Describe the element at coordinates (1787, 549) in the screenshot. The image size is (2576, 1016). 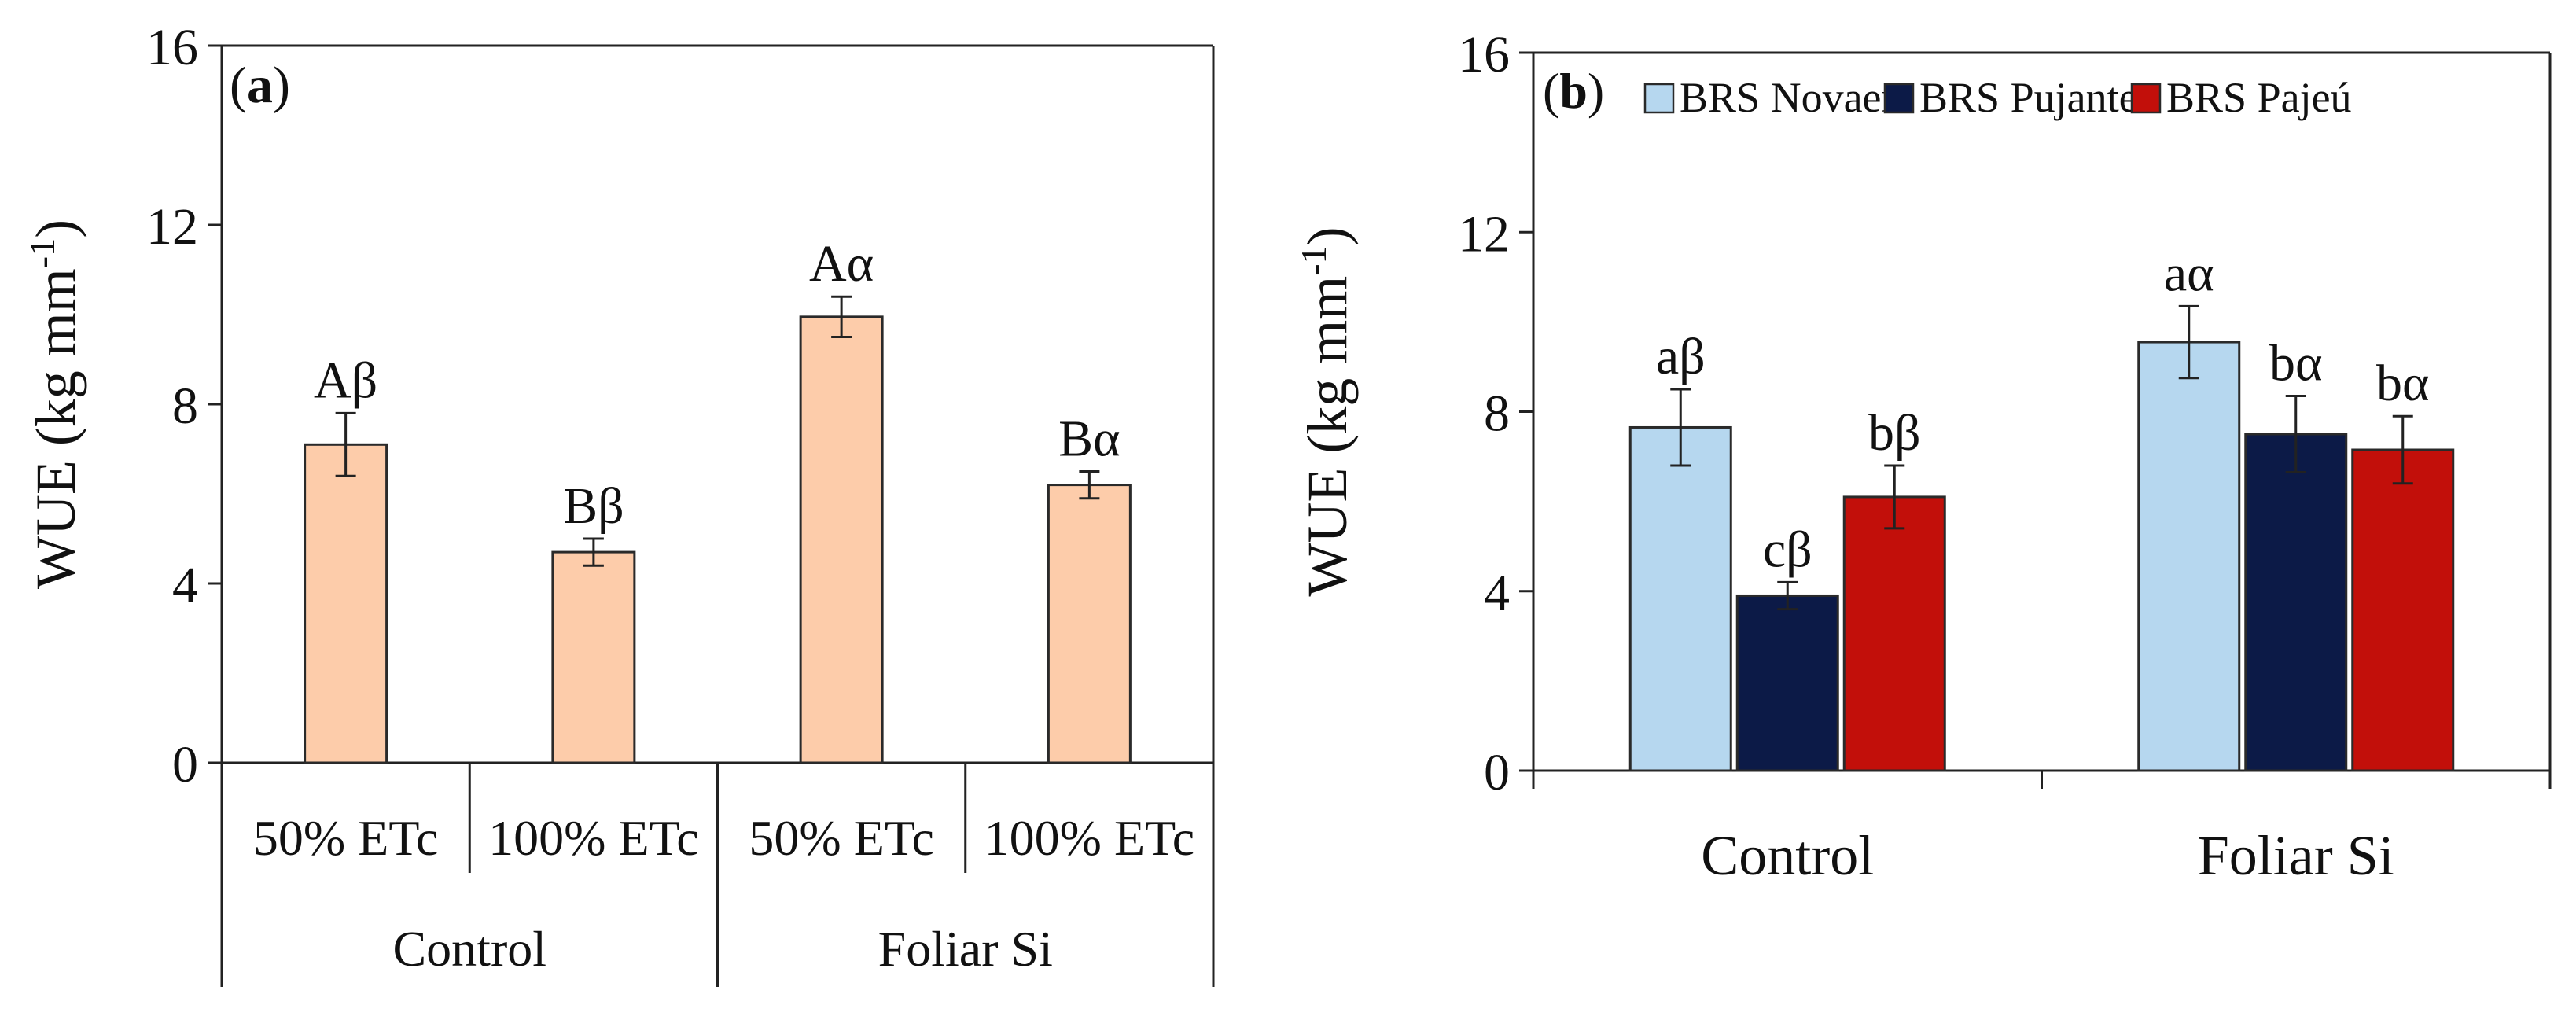
I see `data-label: cβ` at that location.